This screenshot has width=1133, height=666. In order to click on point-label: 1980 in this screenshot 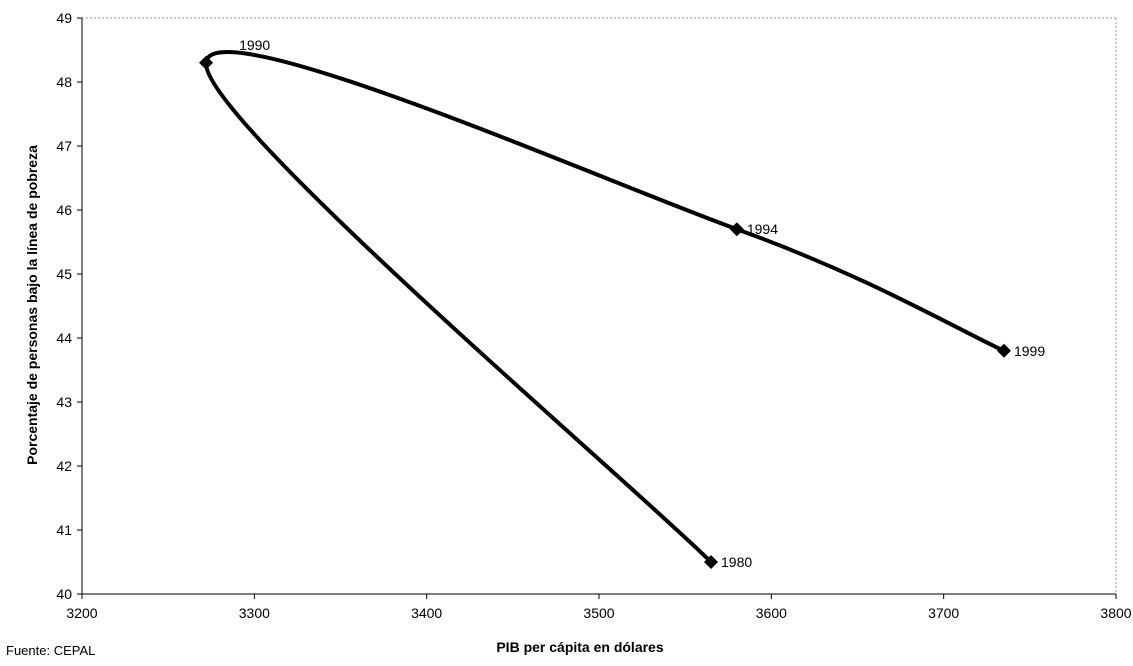, I will do `click(736, 562)`.